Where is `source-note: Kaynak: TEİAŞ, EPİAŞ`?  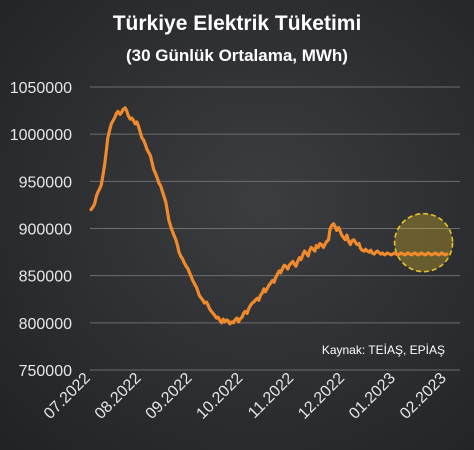
source-note: Kaynak: TEİAŞ, EPİAŞ is located at coordinates (383, 350).